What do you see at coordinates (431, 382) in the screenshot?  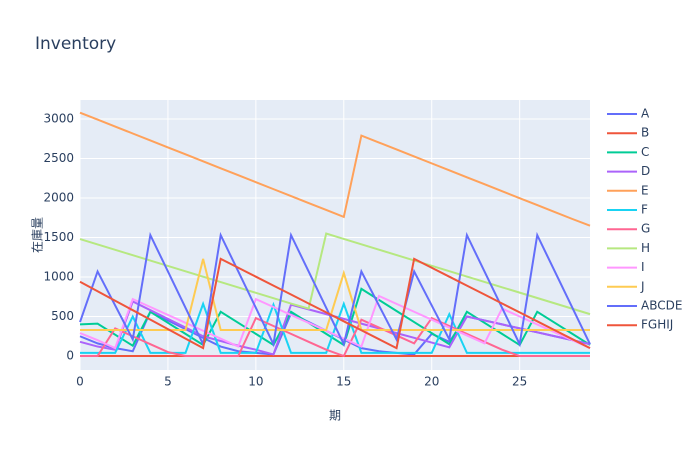 I see `x-tick-label: 20` at bounding box center [431, 382].